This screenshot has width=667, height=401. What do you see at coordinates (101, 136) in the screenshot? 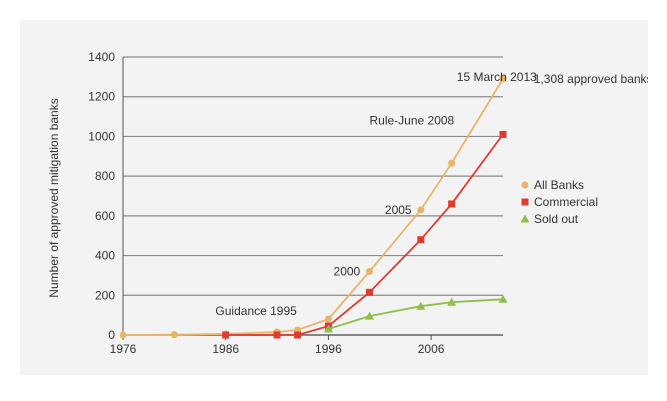
I see `y-tick-label: 1000` at bounding box center [101, 136].